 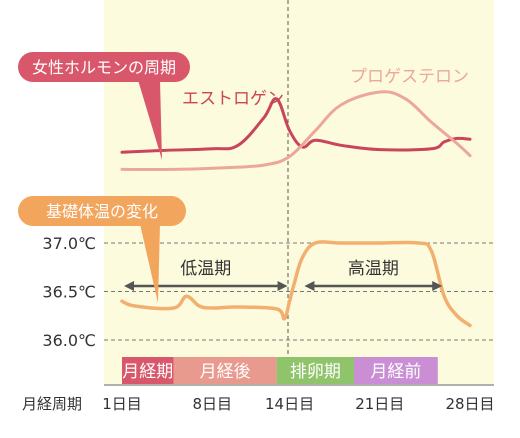 What do you see at coordinates (296, 284) in the screenshot?
I see `temperature-series-0-line` at bounding box center [296, 284].